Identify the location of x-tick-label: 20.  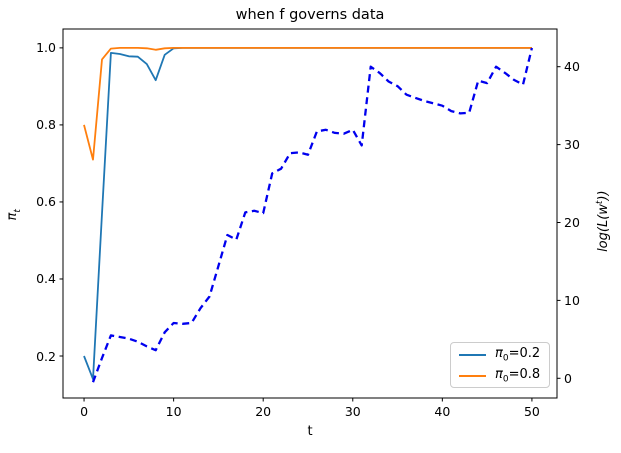
(263, 411).